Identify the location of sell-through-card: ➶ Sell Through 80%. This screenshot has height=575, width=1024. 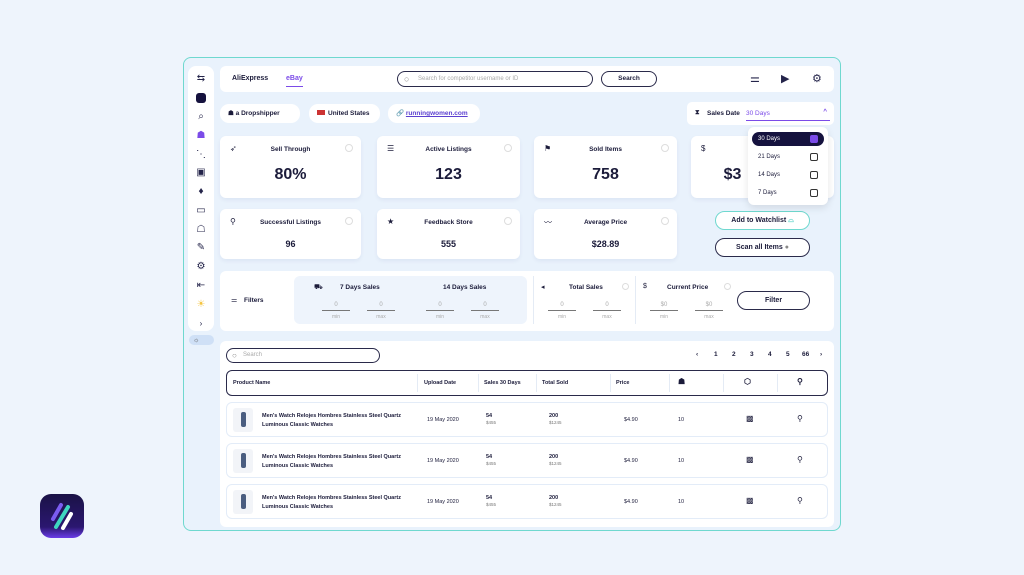
(290, 167).